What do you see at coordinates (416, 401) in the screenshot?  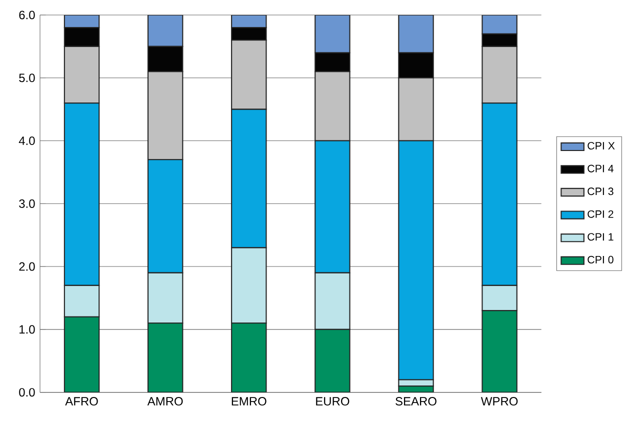 I see `x-tick-label: SEARO` at bounding box center [416, 401].